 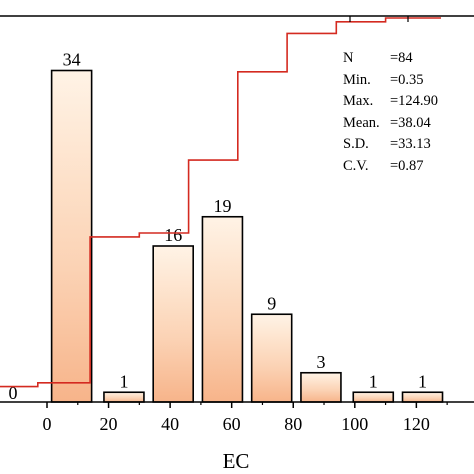 What do you see at coordinates (407, 165) in the screenshot?
I see `stat-value: =0.87` at bounding box center [407, 165].